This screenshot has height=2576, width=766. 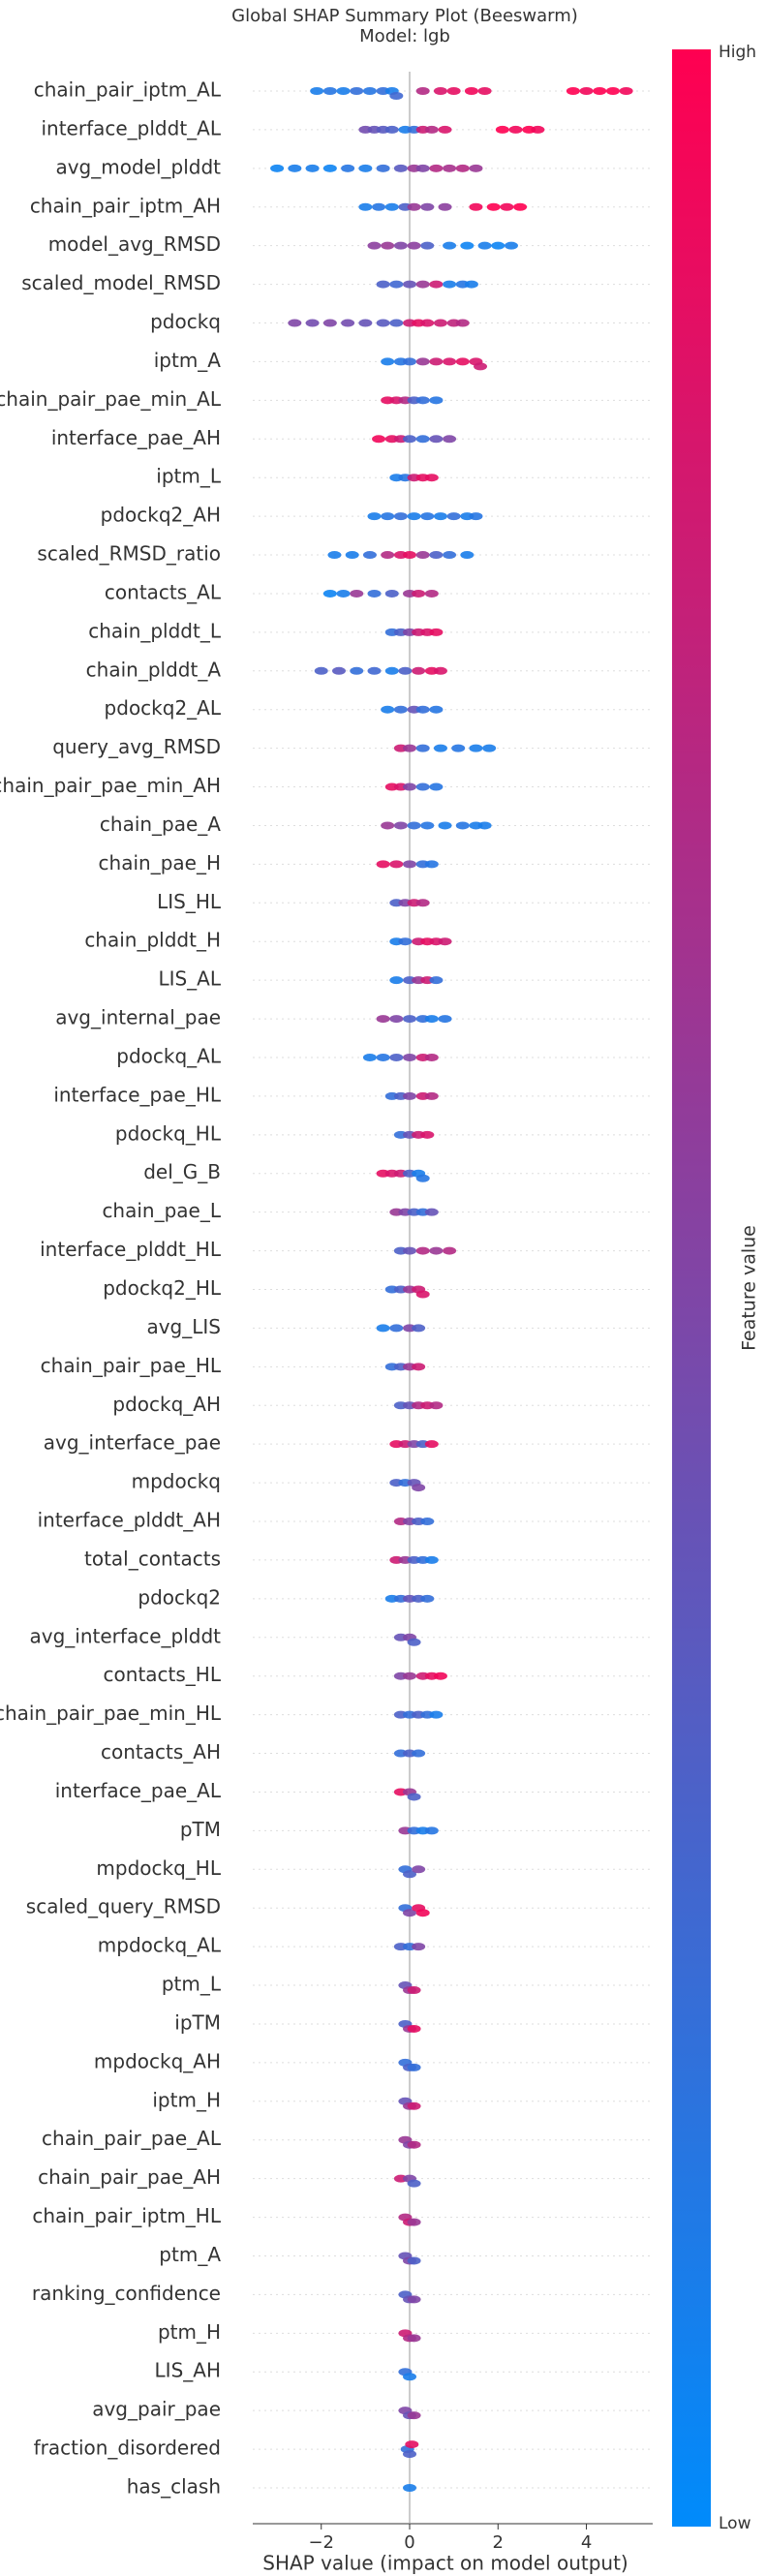 What do you see at coordinates (586, 2542) in the screenshot?
I see `x-tick-label: 4` at bounding box center [586, 2542].